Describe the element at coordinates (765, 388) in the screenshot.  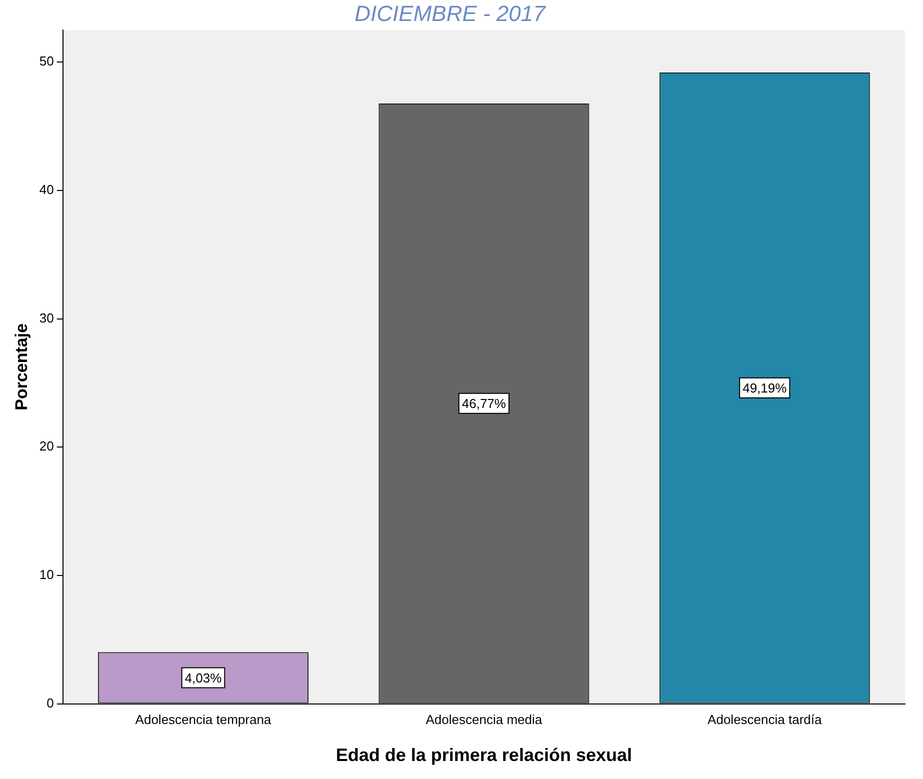
I see `data-label: 49,19%` at that location.